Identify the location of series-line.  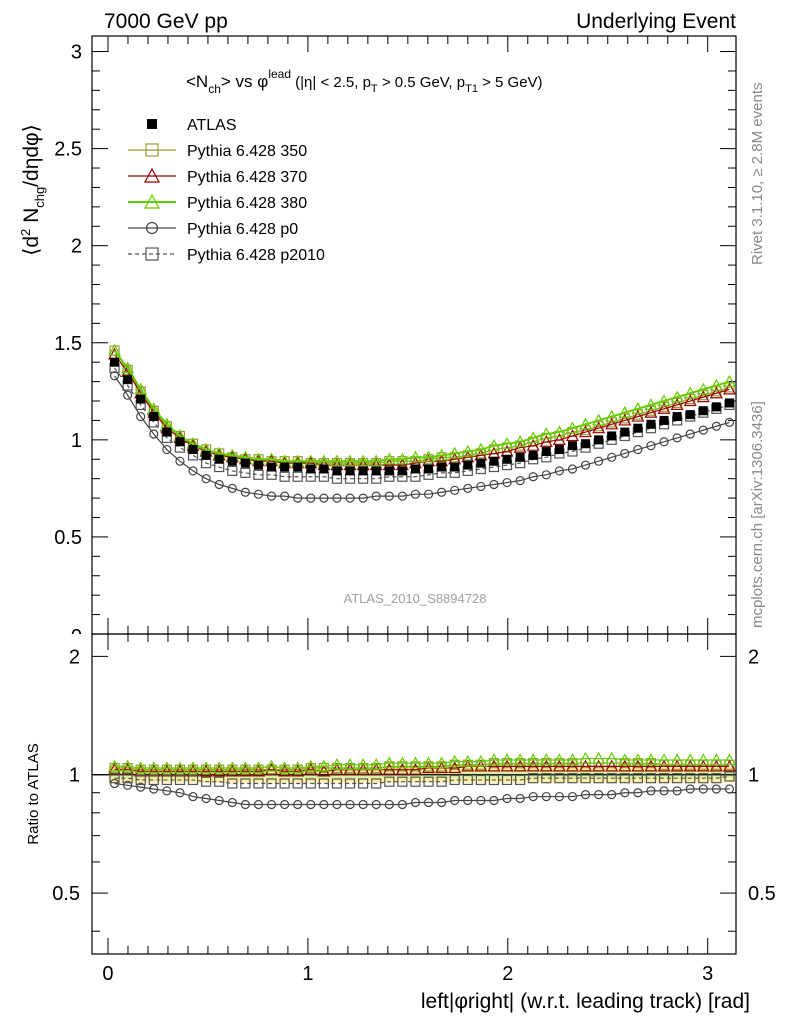
(422, 437).